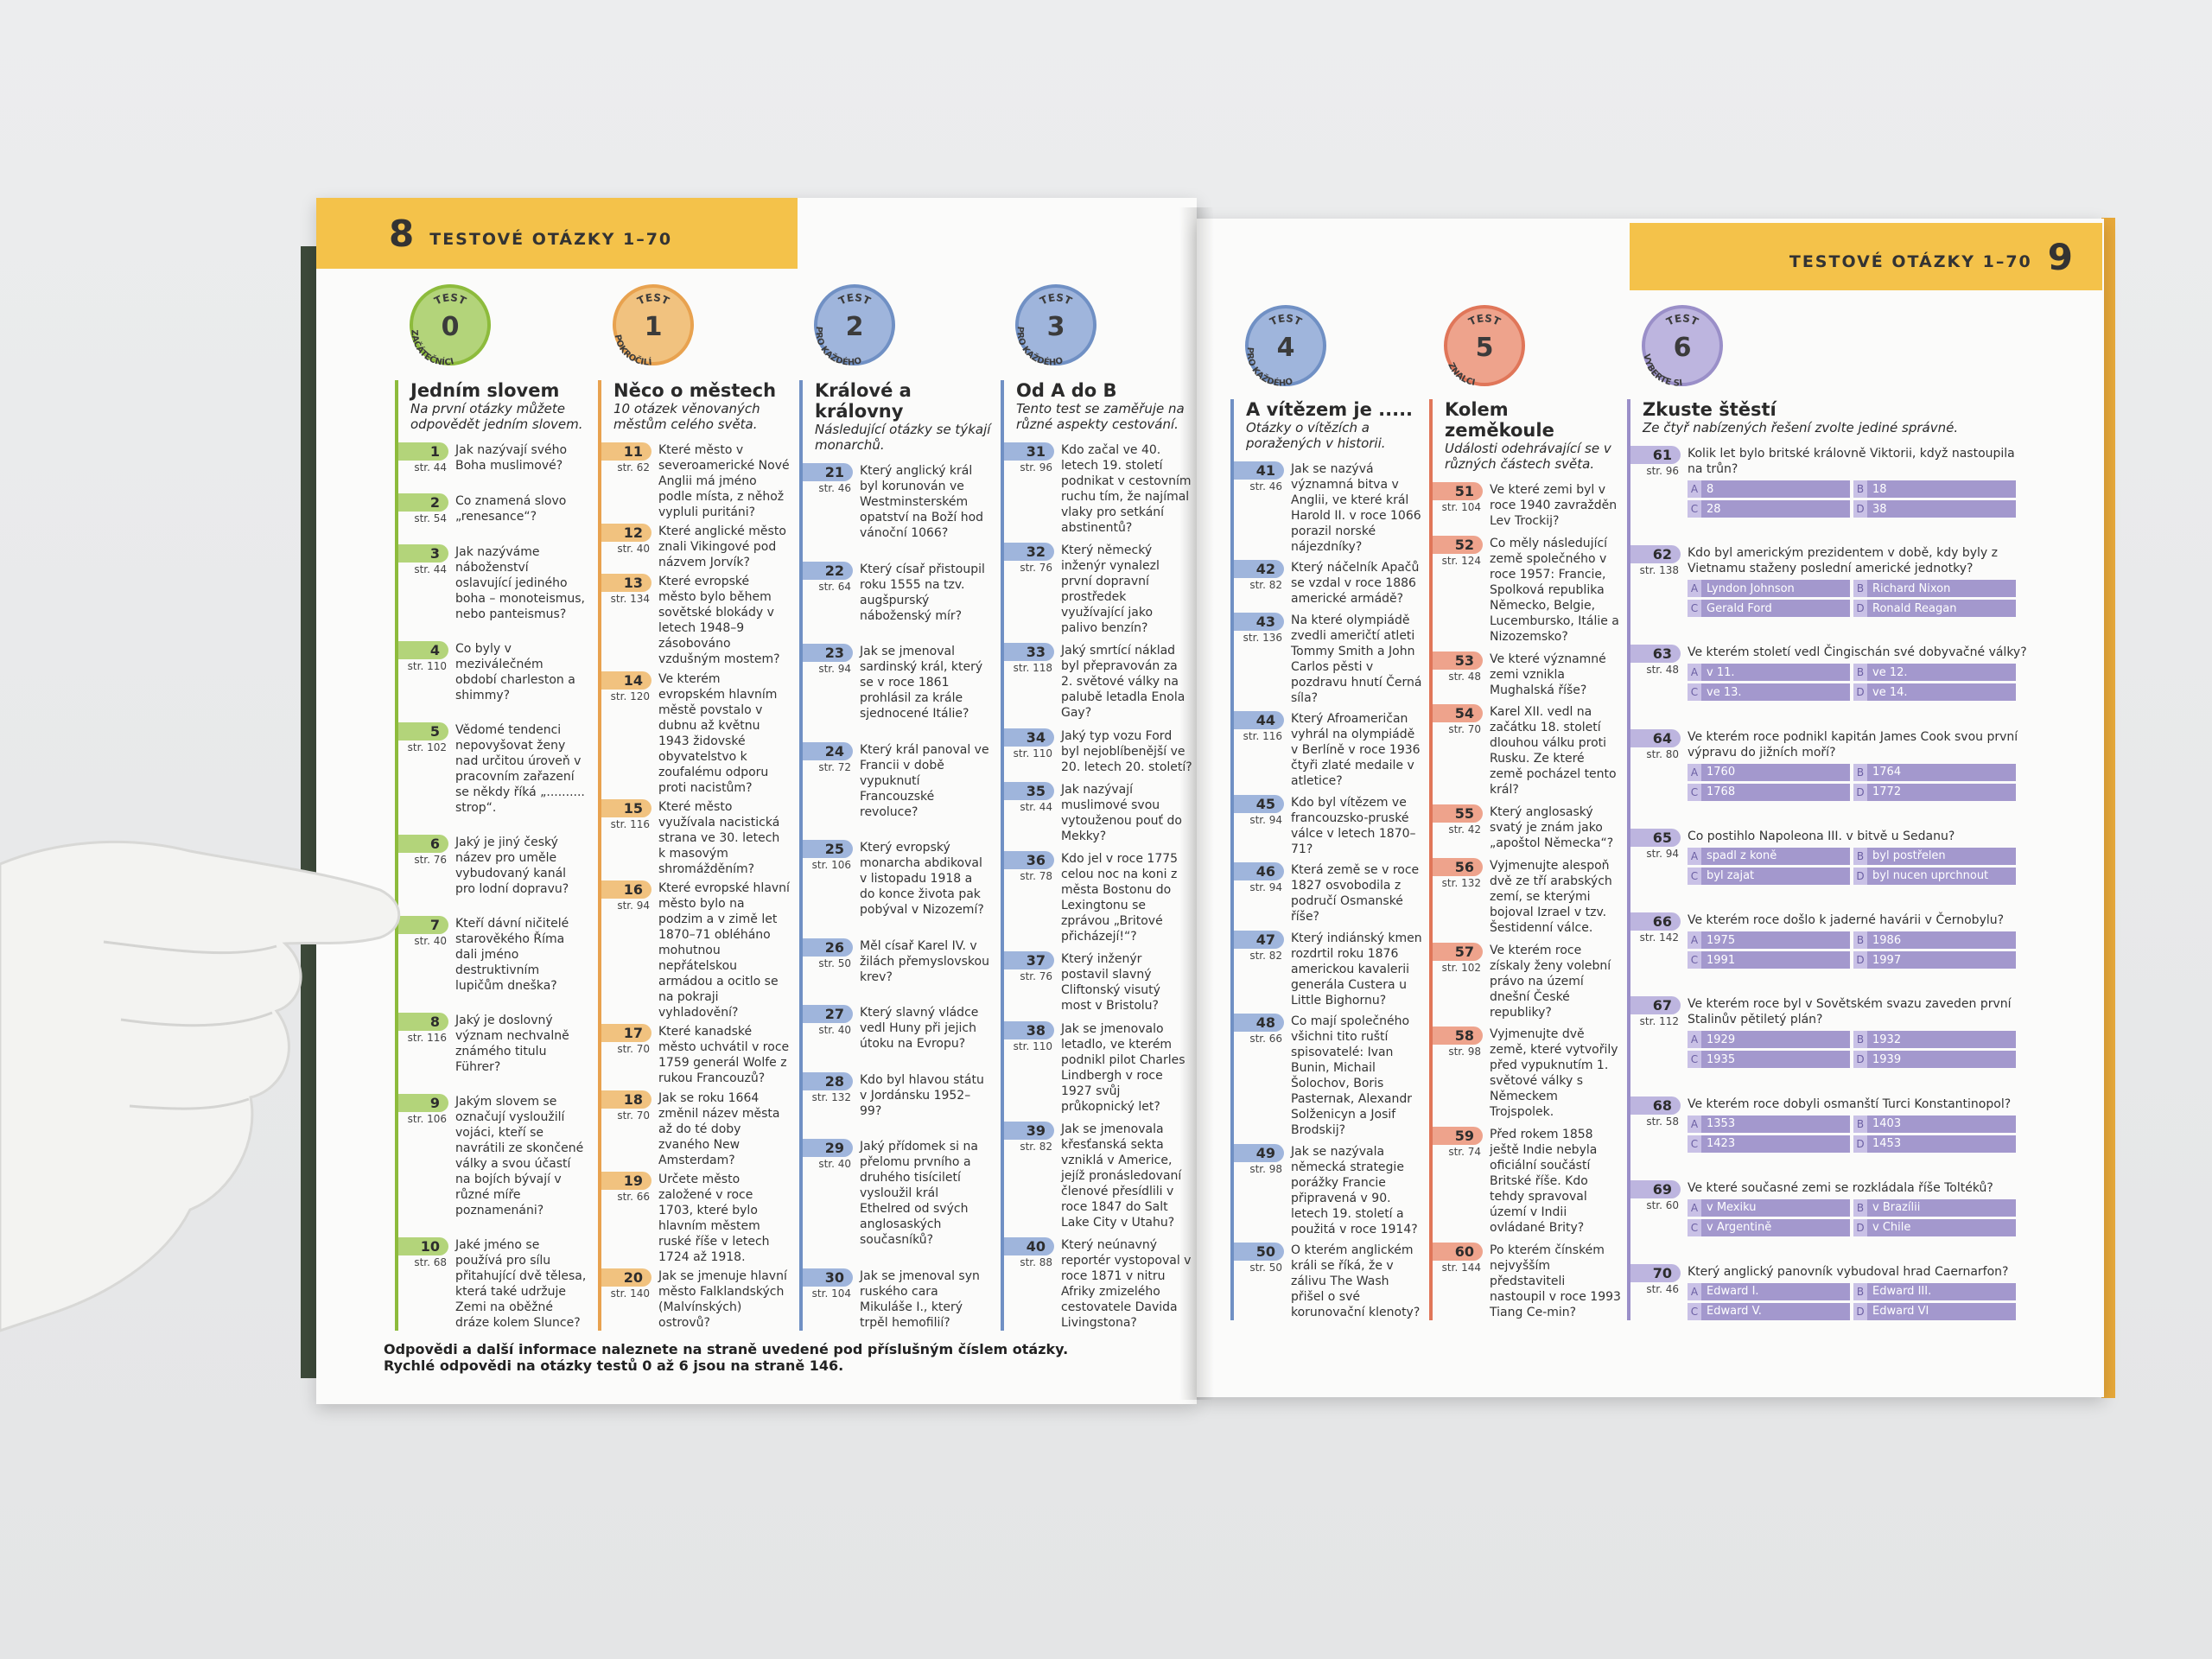 The width and height of the screenshot is (2212, 1659). Describe the element at coordinates (831, 1293) in the screenshot. I see `page-reference: str. 104` at that location.